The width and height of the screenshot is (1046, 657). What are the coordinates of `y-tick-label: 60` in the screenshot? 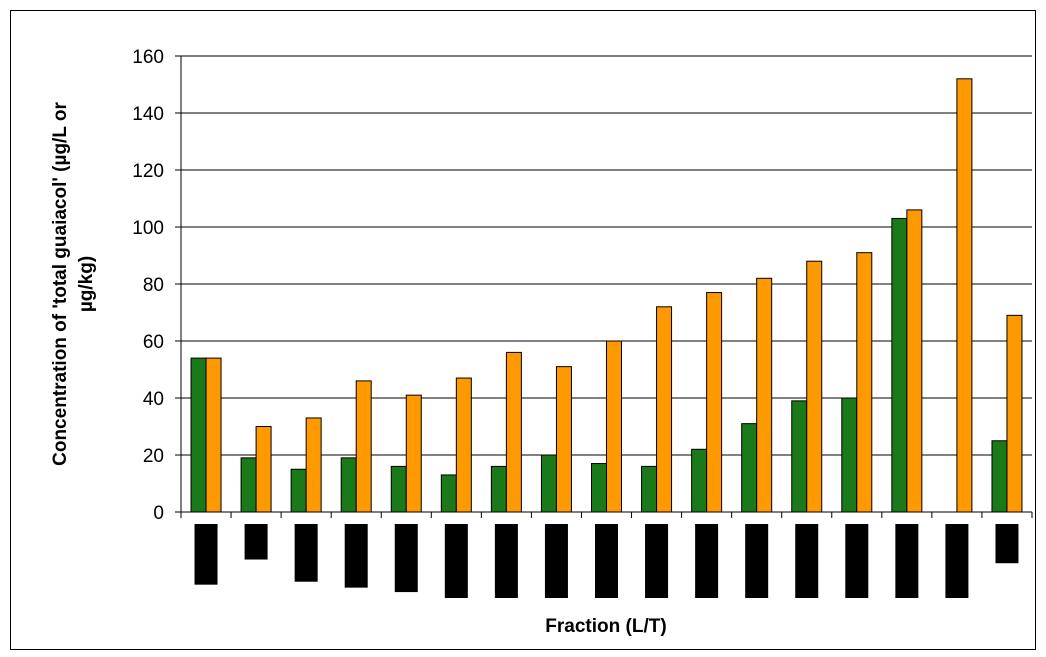 It's located at (153, 342).